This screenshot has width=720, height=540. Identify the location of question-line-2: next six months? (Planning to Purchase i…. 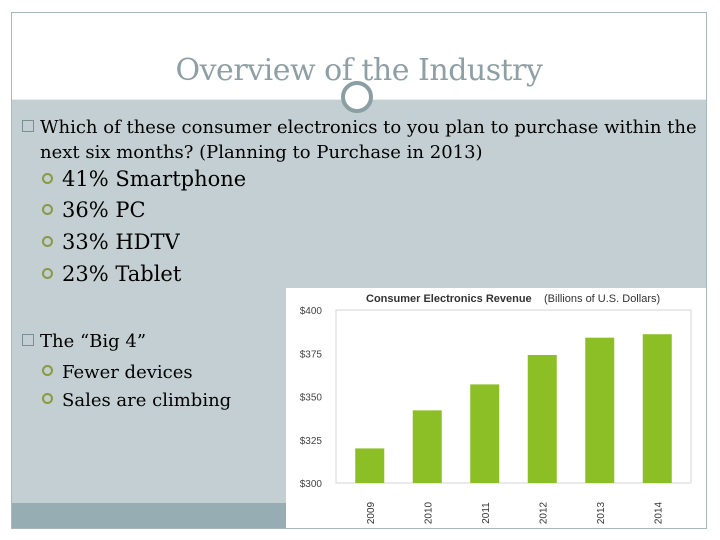
(261, 152).